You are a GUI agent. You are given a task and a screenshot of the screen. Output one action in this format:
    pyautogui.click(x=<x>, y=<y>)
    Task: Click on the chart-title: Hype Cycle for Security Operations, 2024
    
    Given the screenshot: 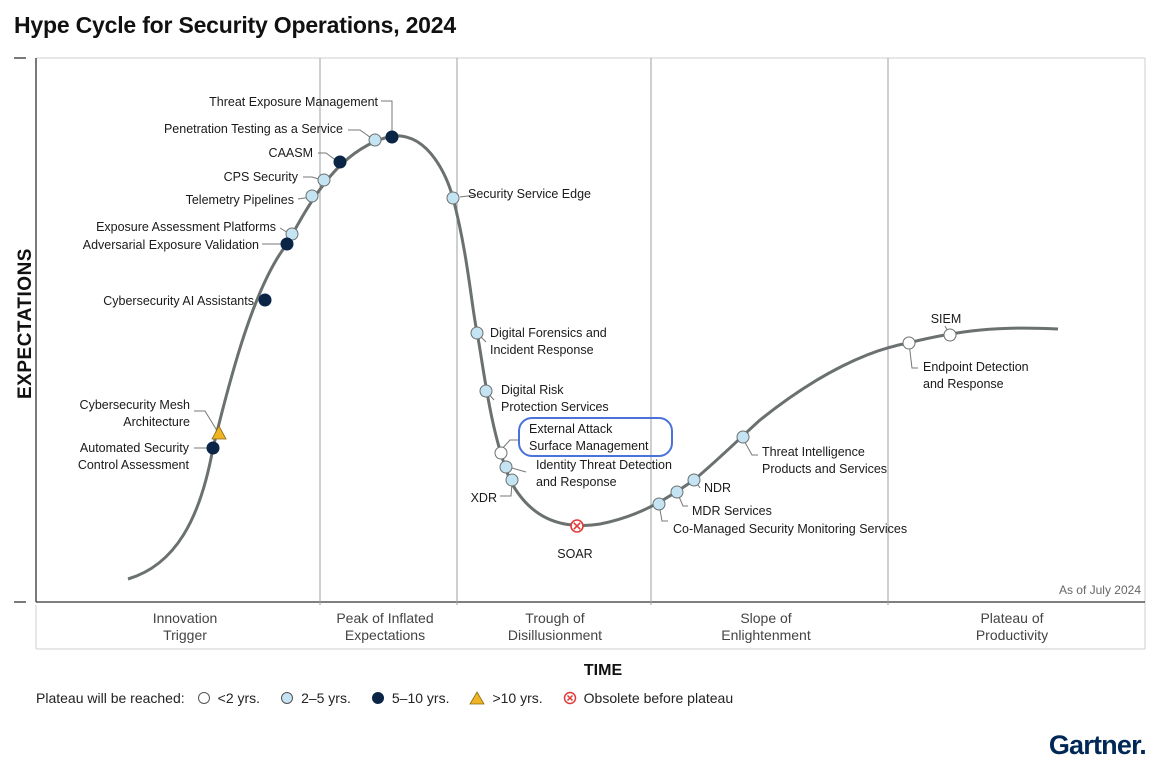 What is the action you would take?
    pyautogui.click(x=235, y=25)
    